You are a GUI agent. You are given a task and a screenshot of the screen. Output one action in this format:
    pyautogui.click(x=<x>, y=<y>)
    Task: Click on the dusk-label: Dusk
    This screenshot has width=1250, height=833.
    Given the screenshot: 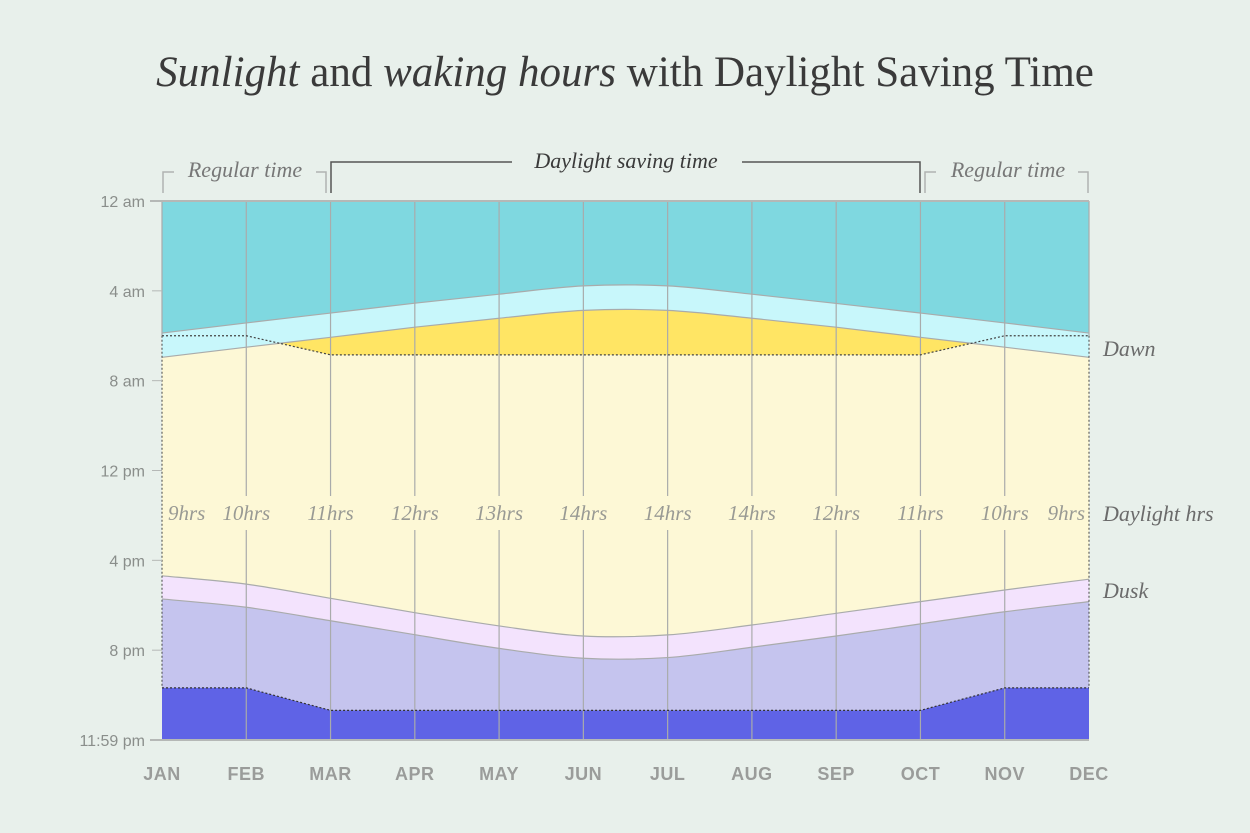 What is the action you would take?
    pyautogui.click(x=1125, y=590)
    